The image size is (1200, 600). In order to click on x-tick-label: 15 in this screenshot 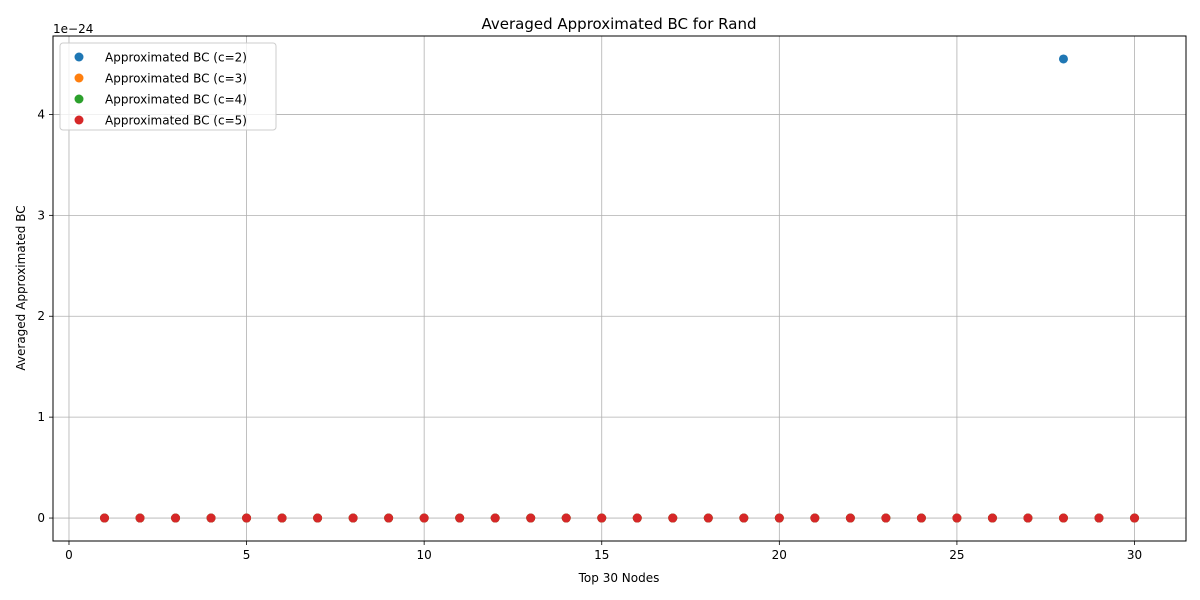, I will do `click(601, 555)`.